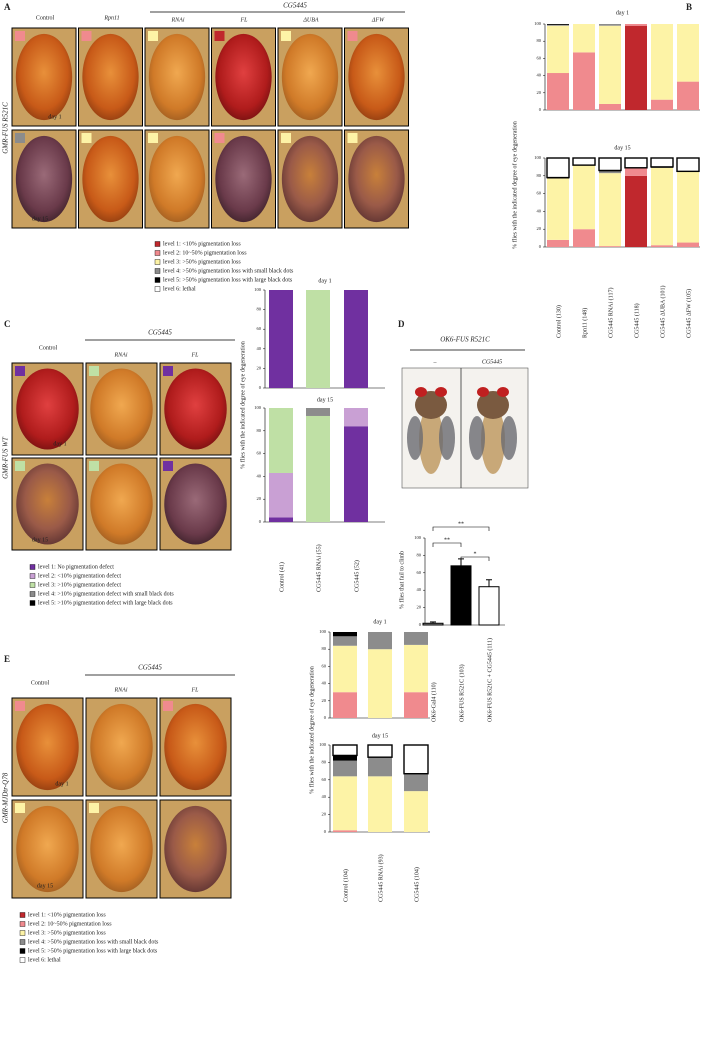  I want to click on legend-label: level 1: No pigmentation defect, so click(76, 566).